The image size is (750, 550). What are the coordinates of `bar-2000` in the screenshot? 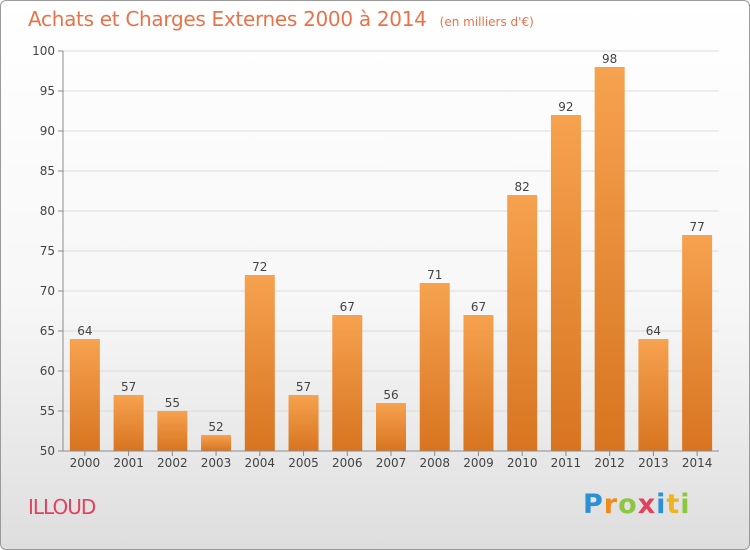 It's located at (84, 395).